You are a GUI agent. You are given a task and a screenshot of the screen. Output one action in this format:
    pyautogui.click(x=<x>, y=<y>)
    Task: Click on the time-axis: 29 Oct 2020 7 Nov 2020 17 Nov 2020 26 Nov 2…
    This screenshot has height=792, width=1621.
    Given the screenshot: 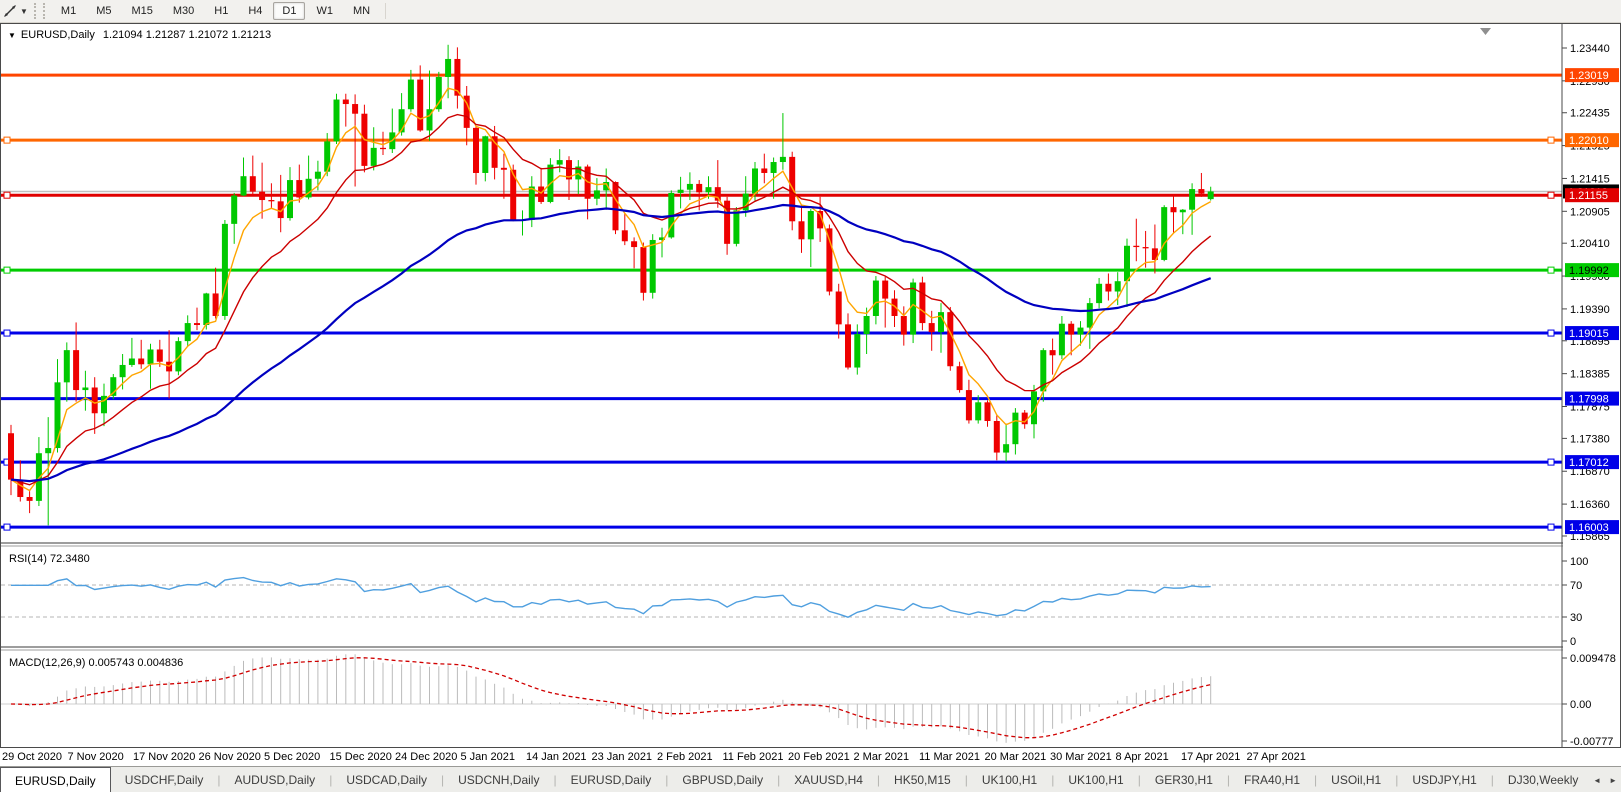 What is the action you would take?
    pyautogui.click(x=810, y=757)
    